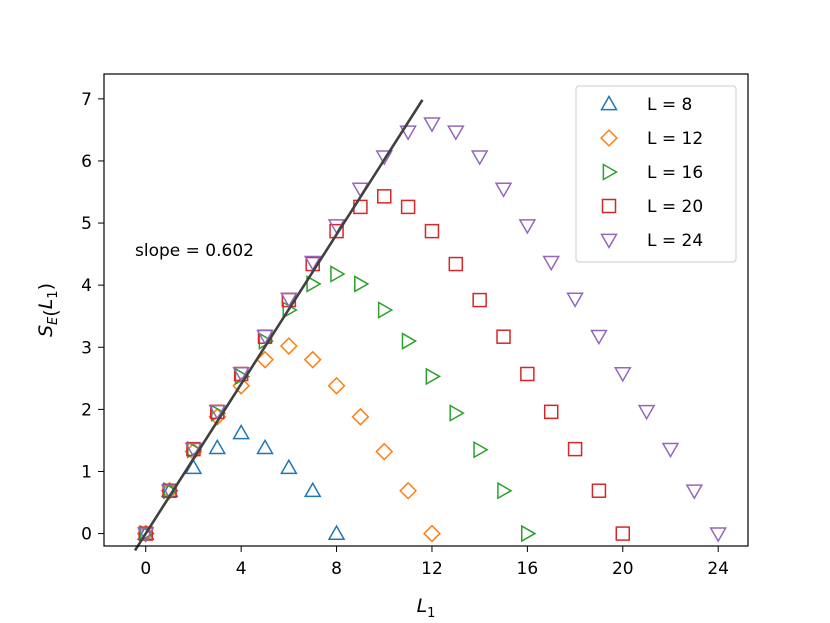 The height and width of the screenshot is (623, 830). I want to click on legend-entry: L = 20, so click(652, 207).